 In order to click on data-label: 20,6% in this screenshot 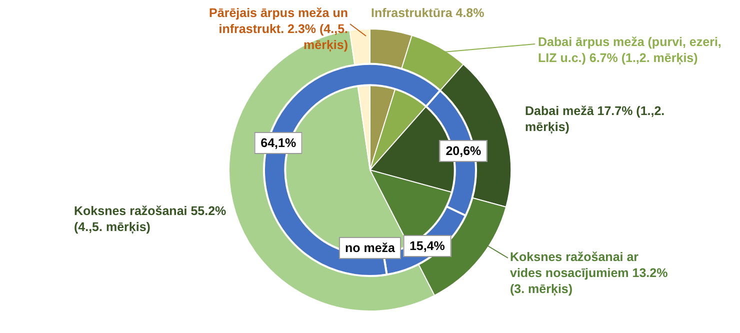, I will do `click(464, 151)`.